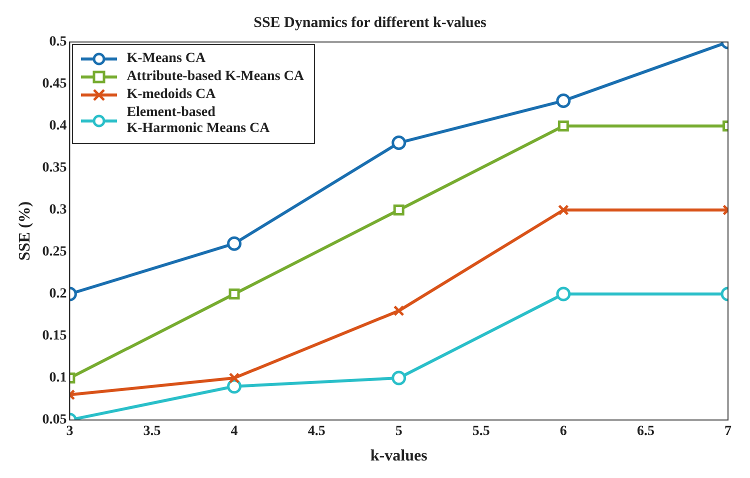  Describe the element at coordinates (58, 126) in the screenshot. I see `y-tick-label: 0.4` at that location.